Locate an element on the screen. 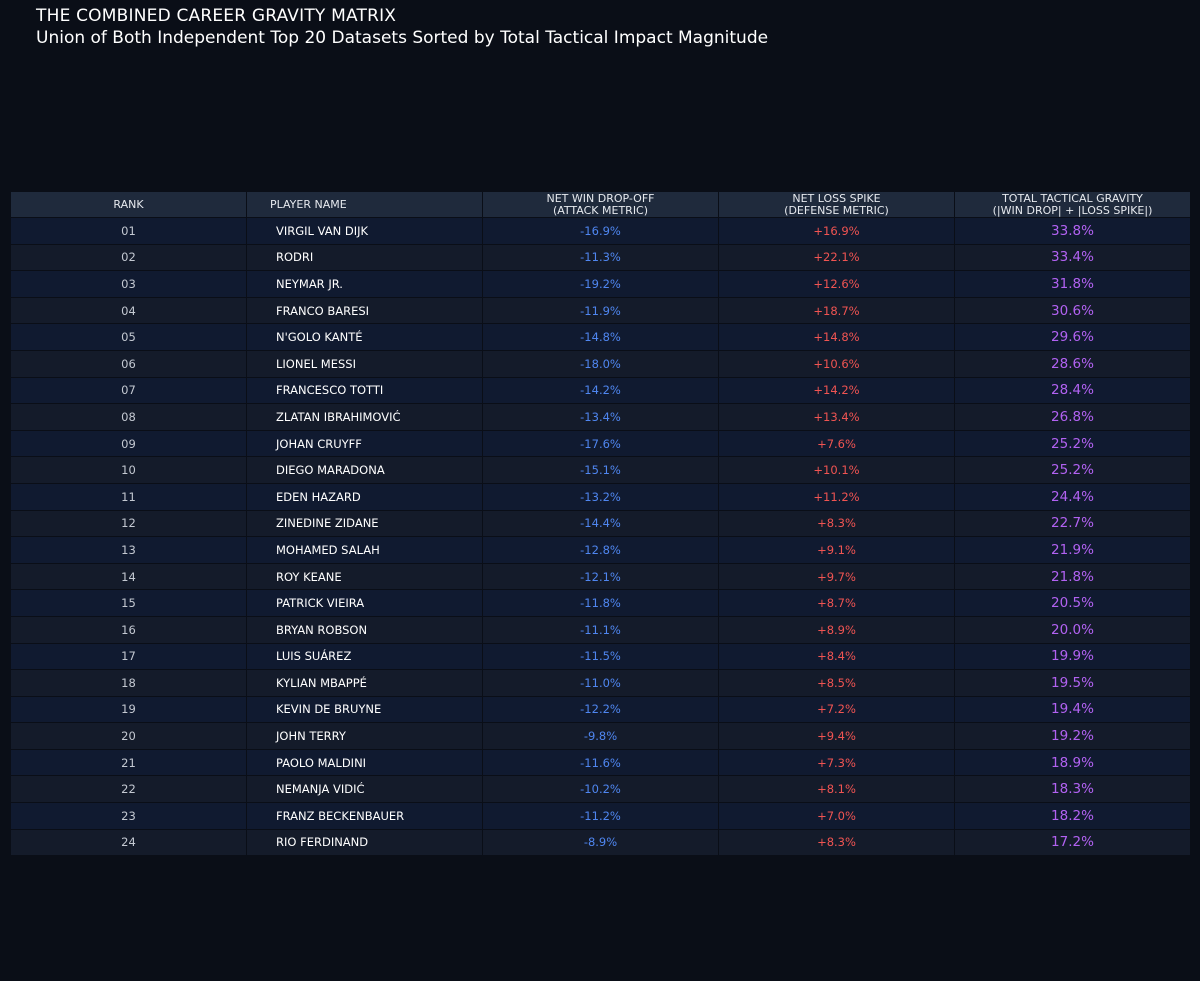 This screenshot has width=1200, height=981. rank-cell: 13 is located at coordinates (128, 550).